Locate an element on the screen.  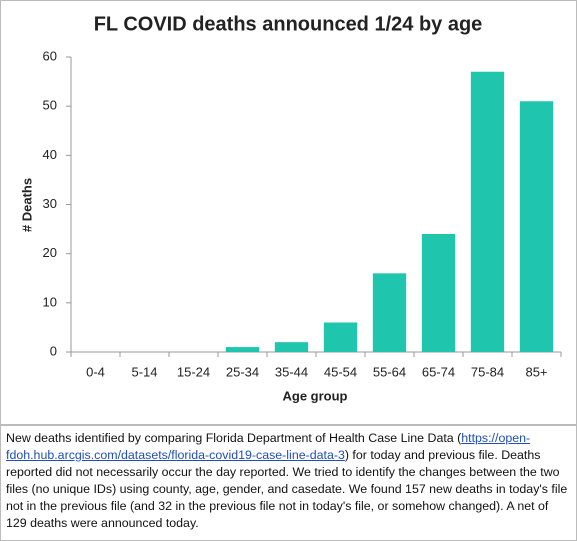
y-tick-label: 20 is located at coordinates (50, 252).